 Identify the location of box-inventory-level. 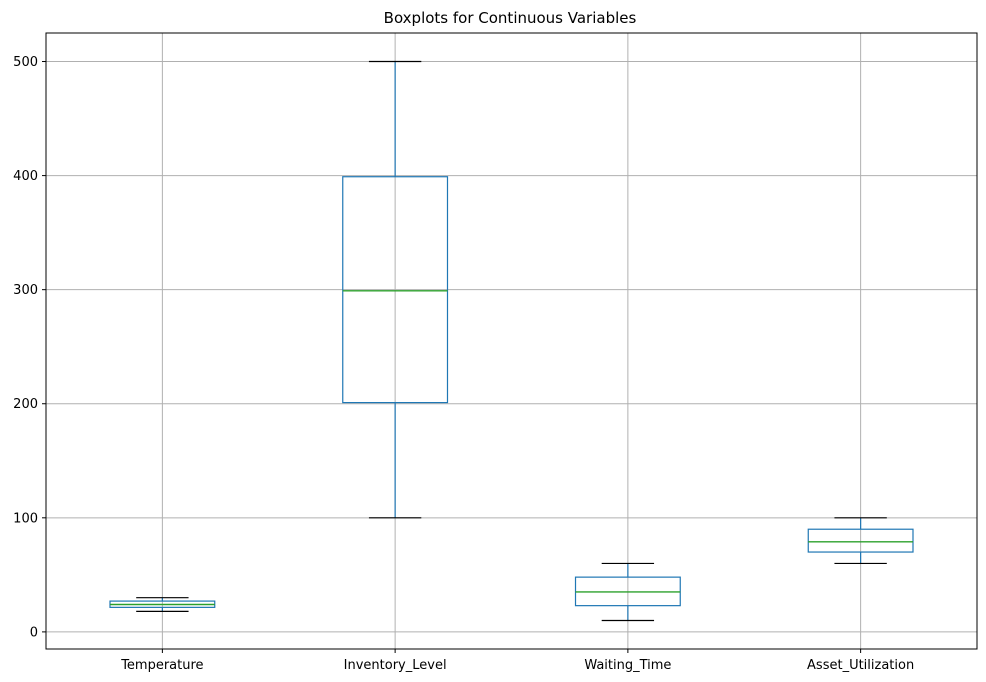
(395, 289).